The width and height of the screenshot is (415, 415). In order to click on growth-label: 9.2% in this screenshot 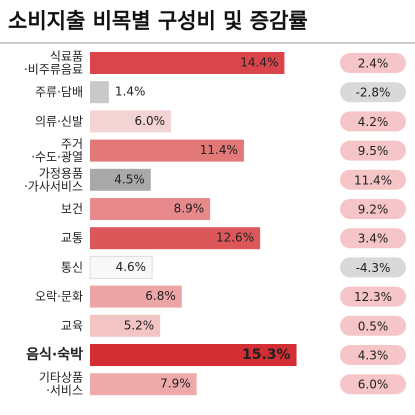, I will do `click(373, 210)`.